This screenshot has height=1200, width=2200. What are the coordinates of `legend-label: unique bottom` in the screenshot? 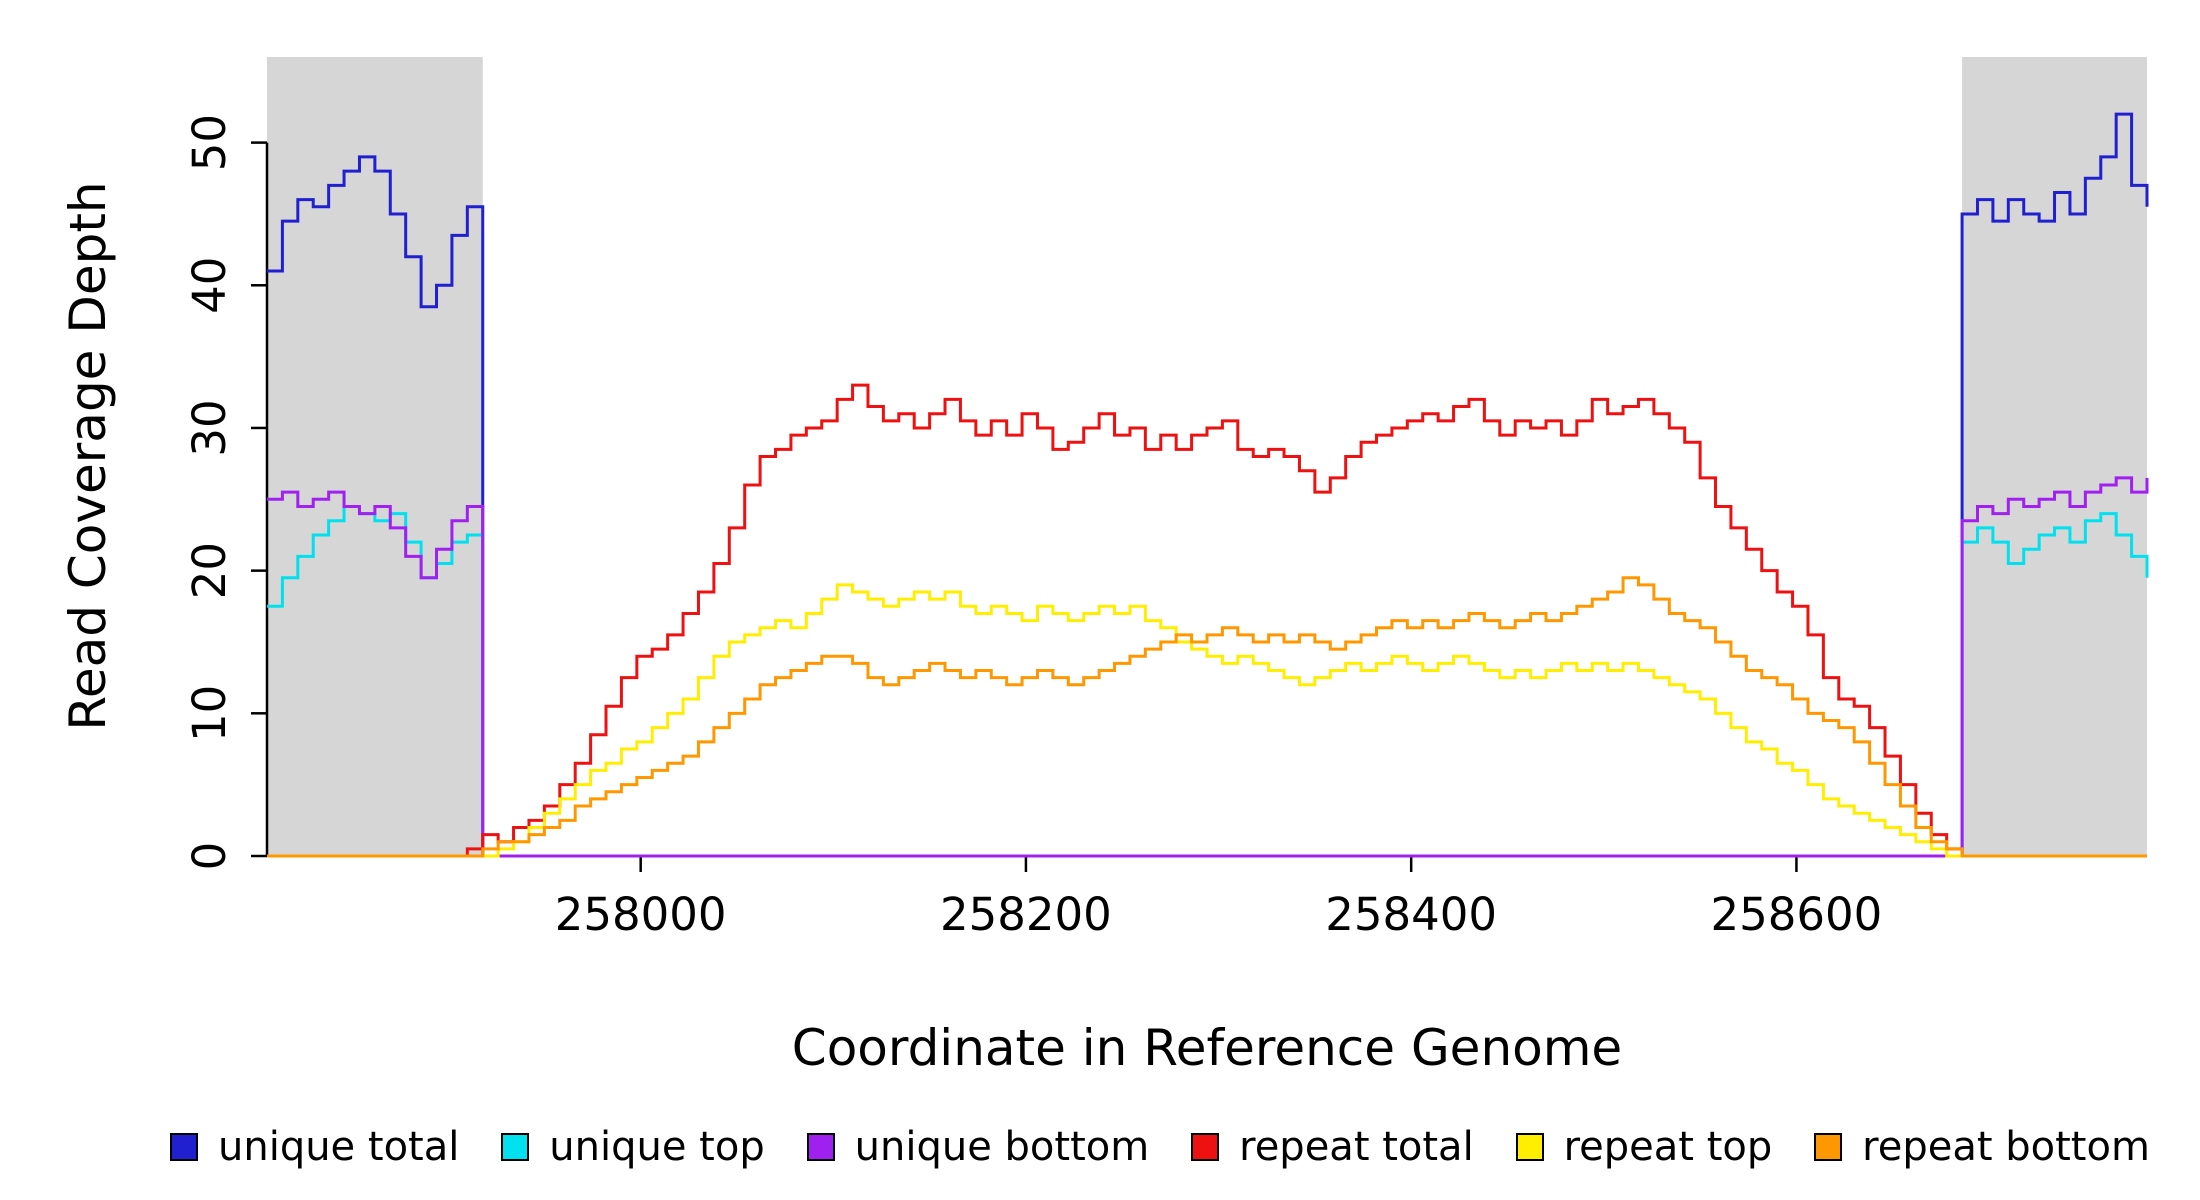 It's located at (1002, 1147).